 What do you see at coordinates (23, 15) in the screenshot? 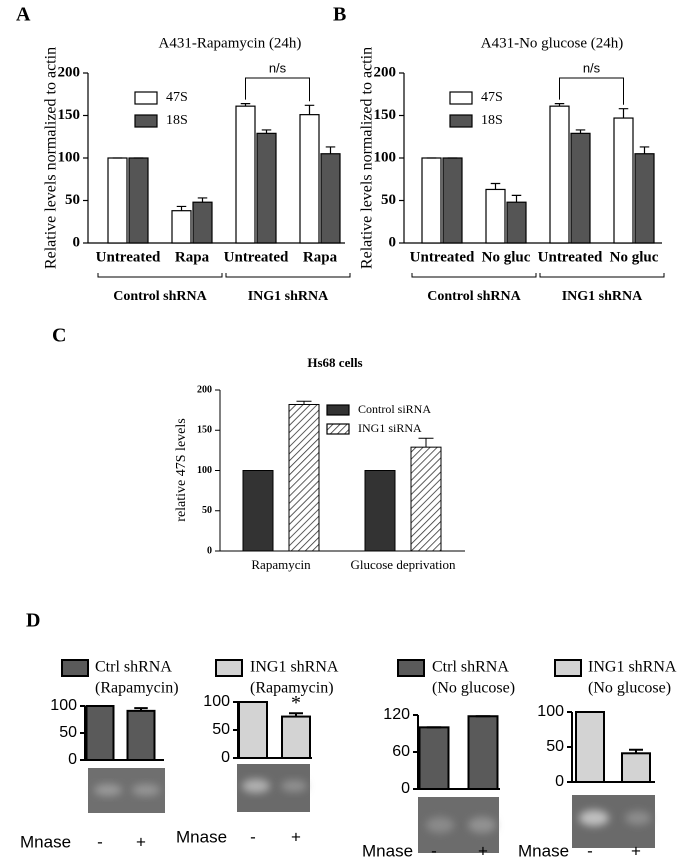
I see `panel-label: A` at bounding box center [23, 15].